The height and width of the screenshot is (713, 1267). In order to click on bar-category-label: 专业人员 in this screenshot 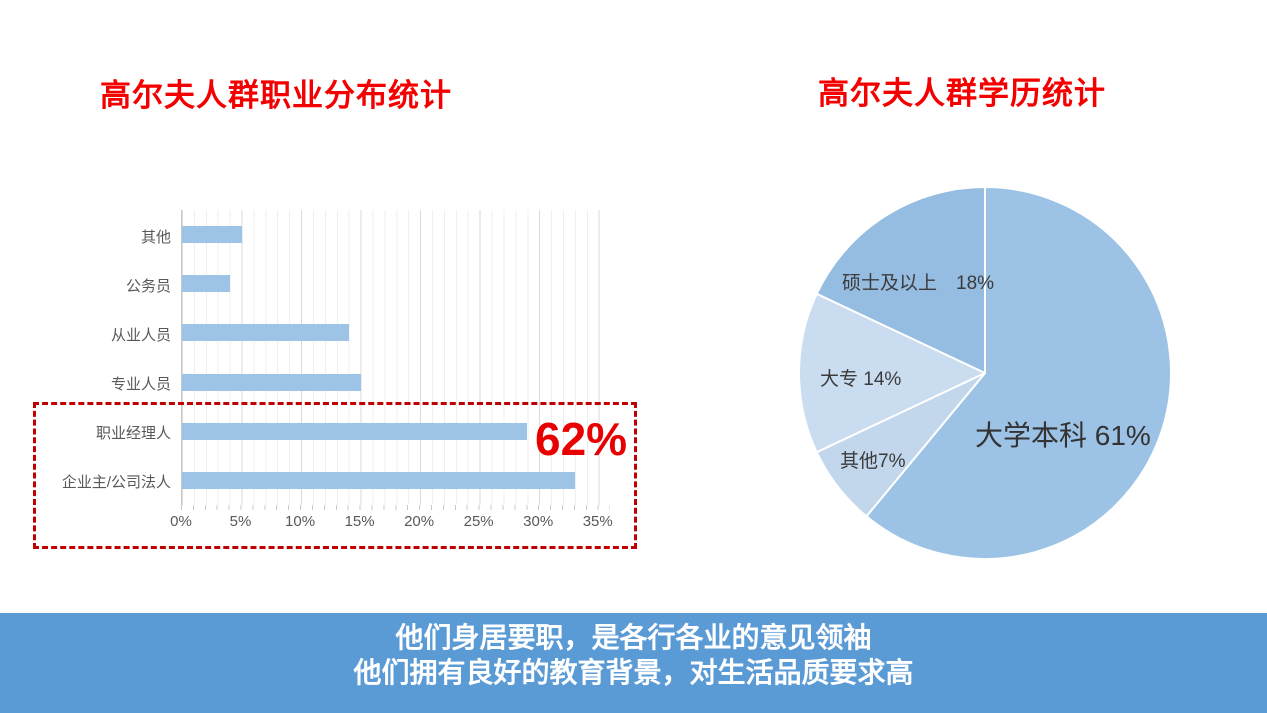, I will do `click(140, 385)`.